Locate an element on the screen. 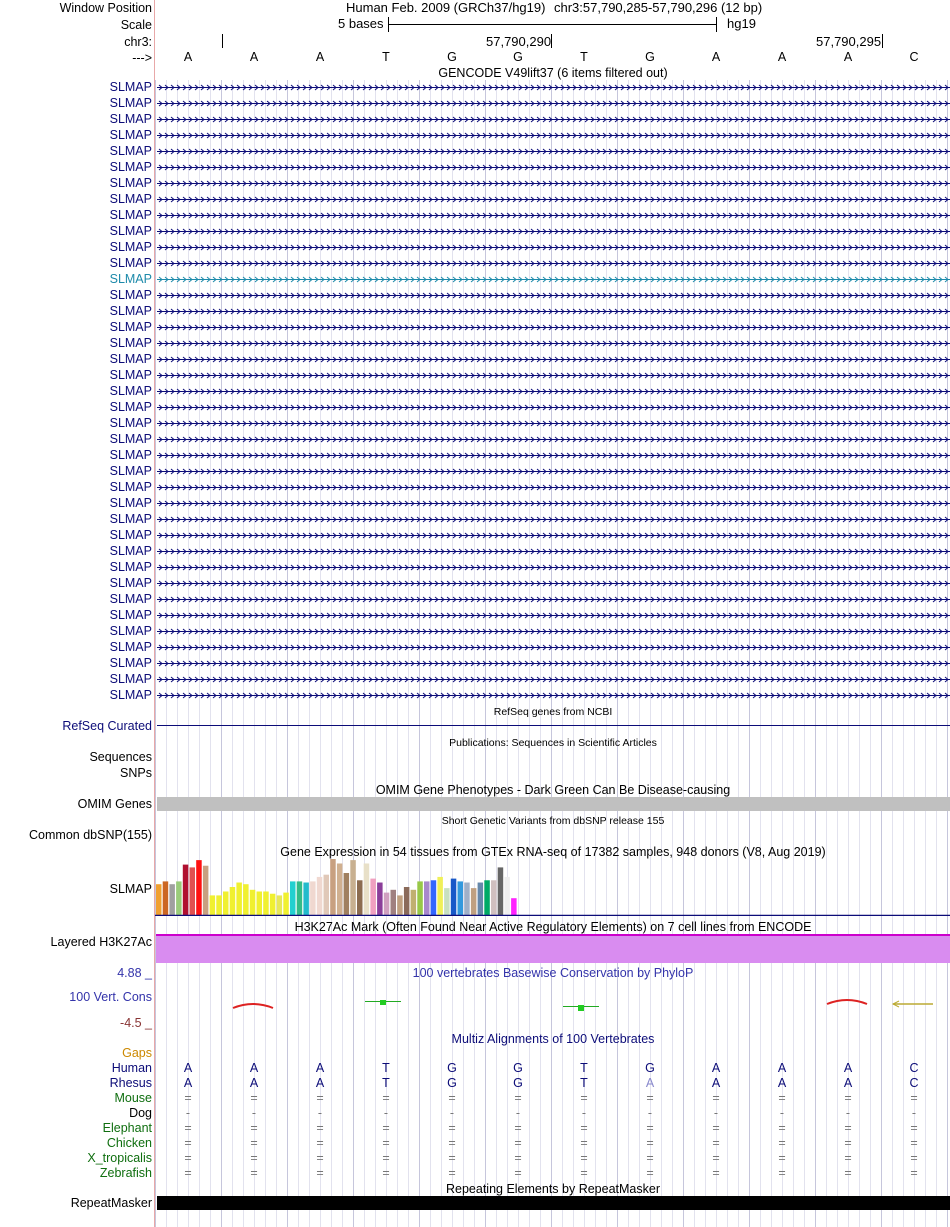  gtex-expression-chart is located at coordinates (552, 887).